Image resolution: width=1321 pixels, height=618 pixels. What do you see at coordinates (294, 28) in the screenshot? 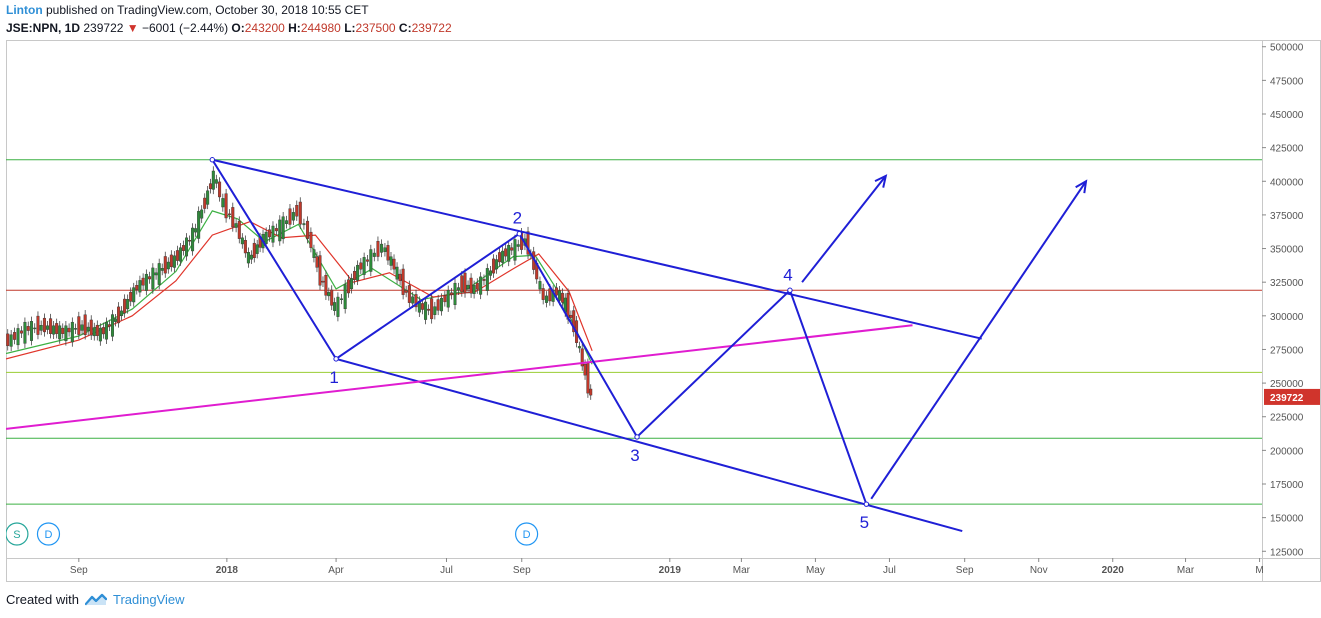
I see `high-label: H:` at bounding box center [294, 28].